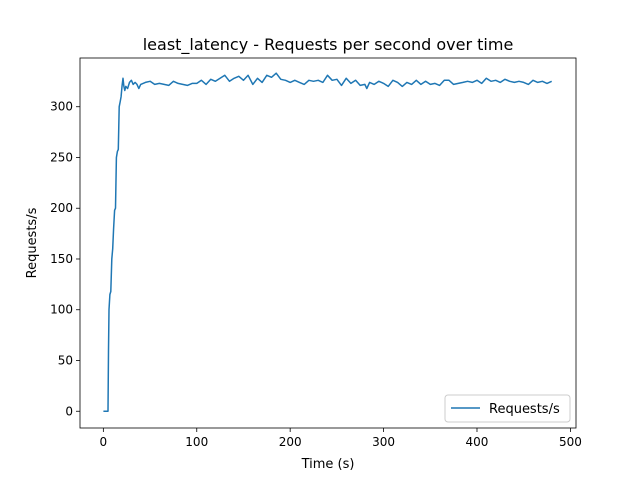 The height and width of the screenshot is (480, 640). Describe the element at coordinates (570, 442) in the screenshot. I see `x-tick-label: 500` at that location.